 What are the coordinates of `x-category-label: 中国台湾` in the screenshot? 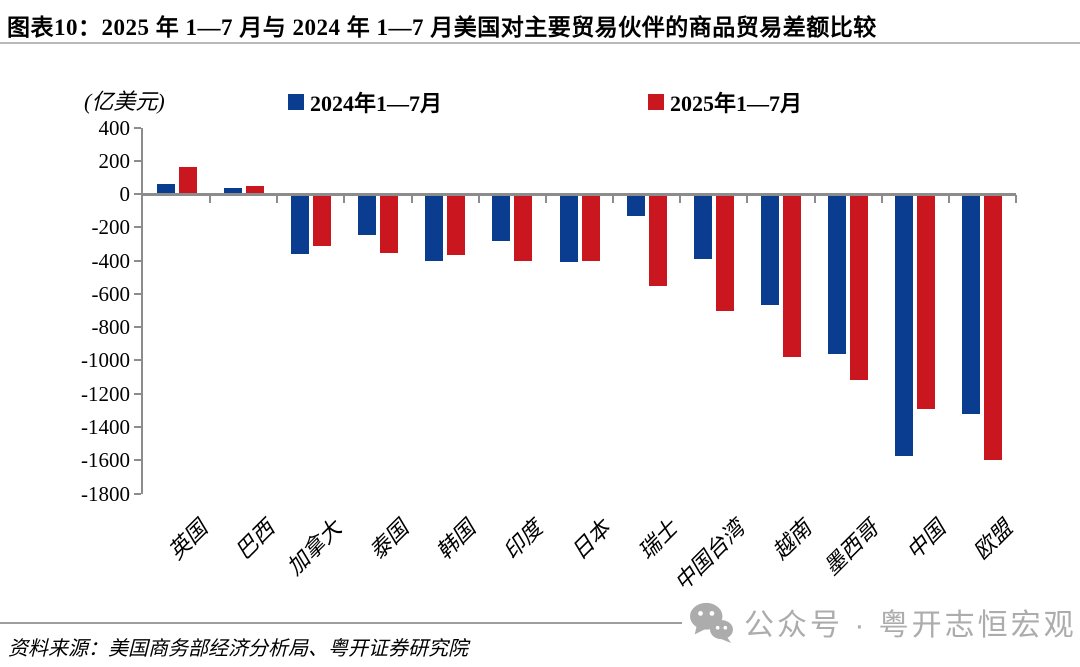 It's located at (709, 555).